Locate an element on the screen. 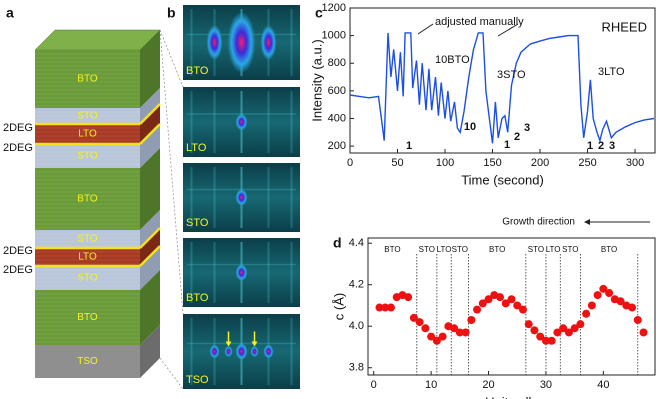 Image resolution: width=664 pixels, height=399 pixels. image-label: TSO is located at coordinates (197, 380).